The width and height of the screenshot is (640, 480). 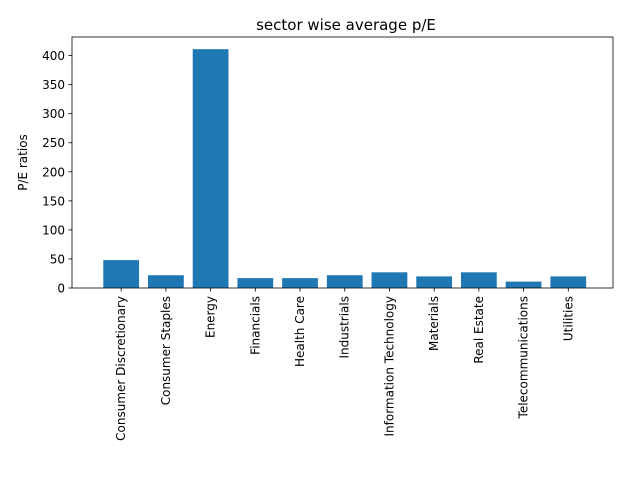 I want to click on y-axis-label: P/E ratios, so click(x=23, y=162).